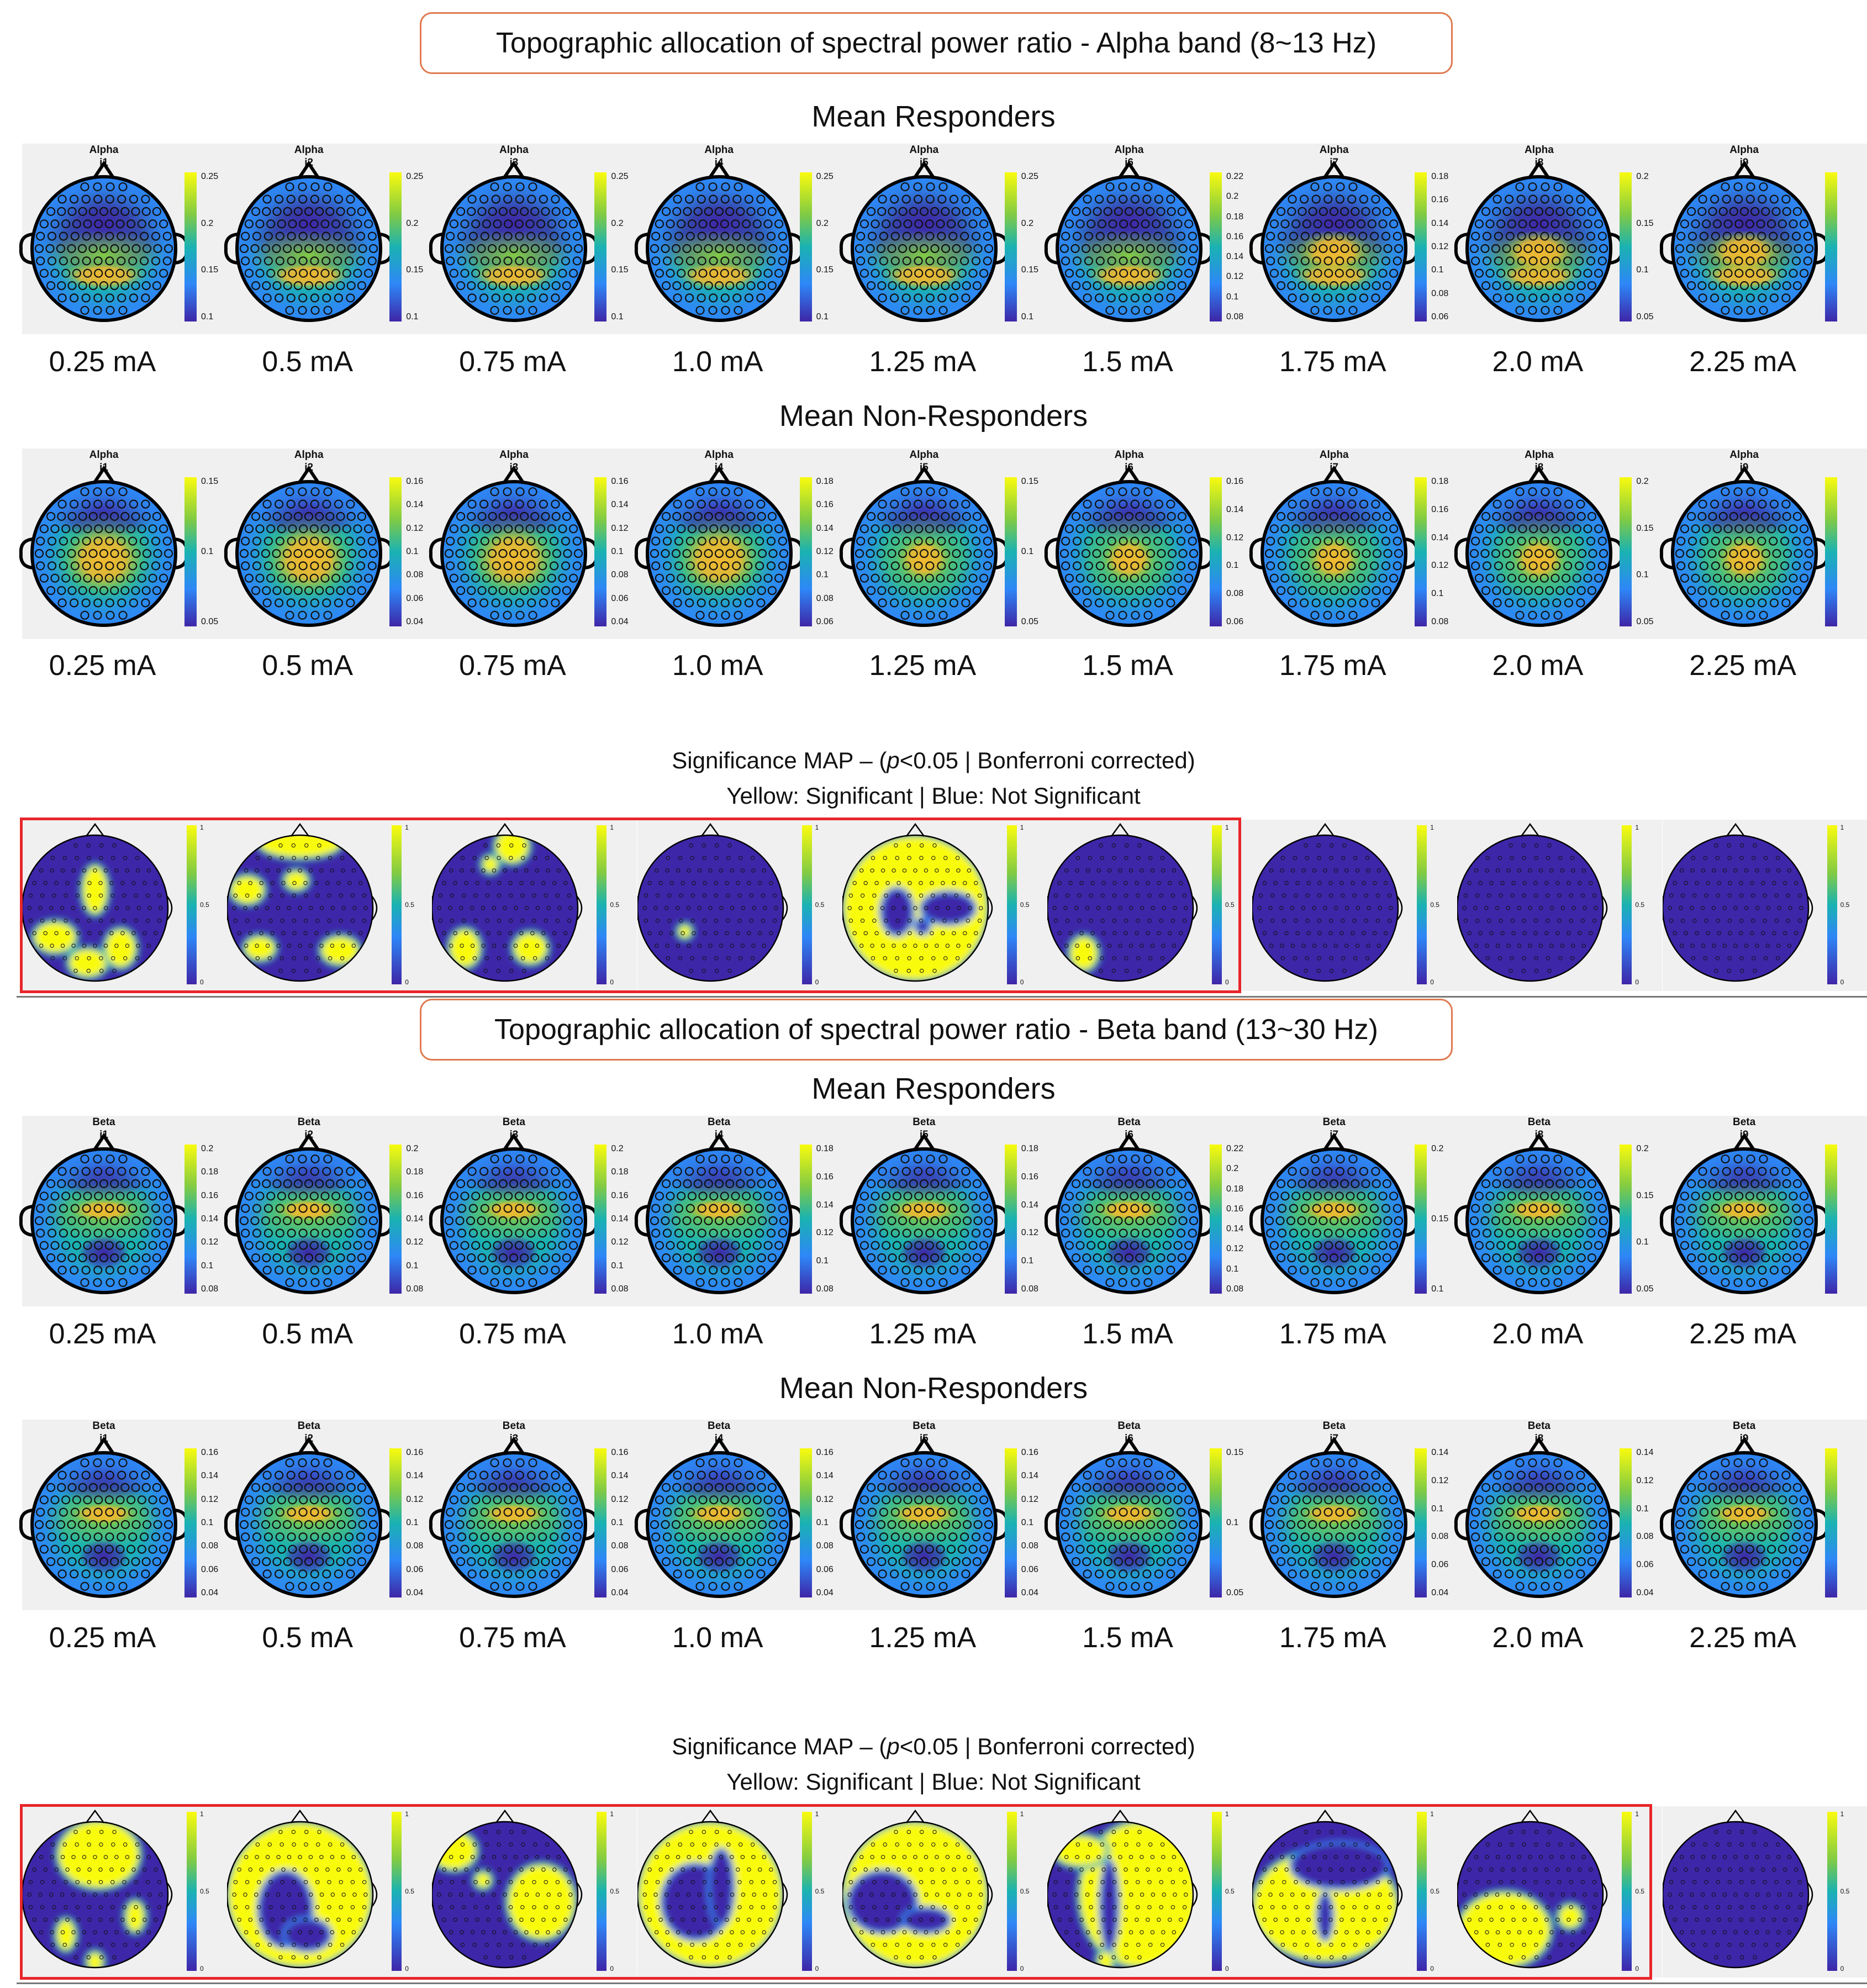 The height and width of the screenshot is (1988, 1867). Describe the element at coordinates (933, 416) in the screenshot. I see `alpha-nonresponders-heading: Mean Non-Responders` at that location.